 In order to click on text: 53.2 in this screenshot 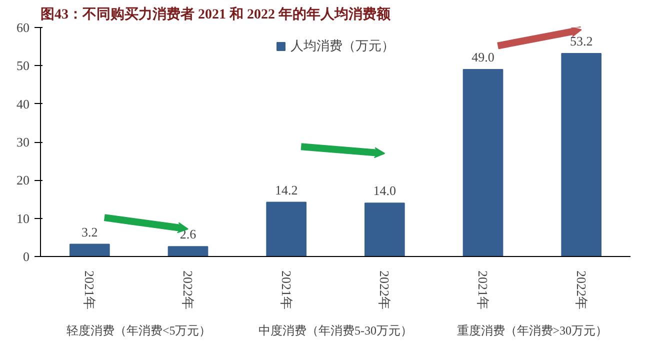, I will do `click(581, 40)`.